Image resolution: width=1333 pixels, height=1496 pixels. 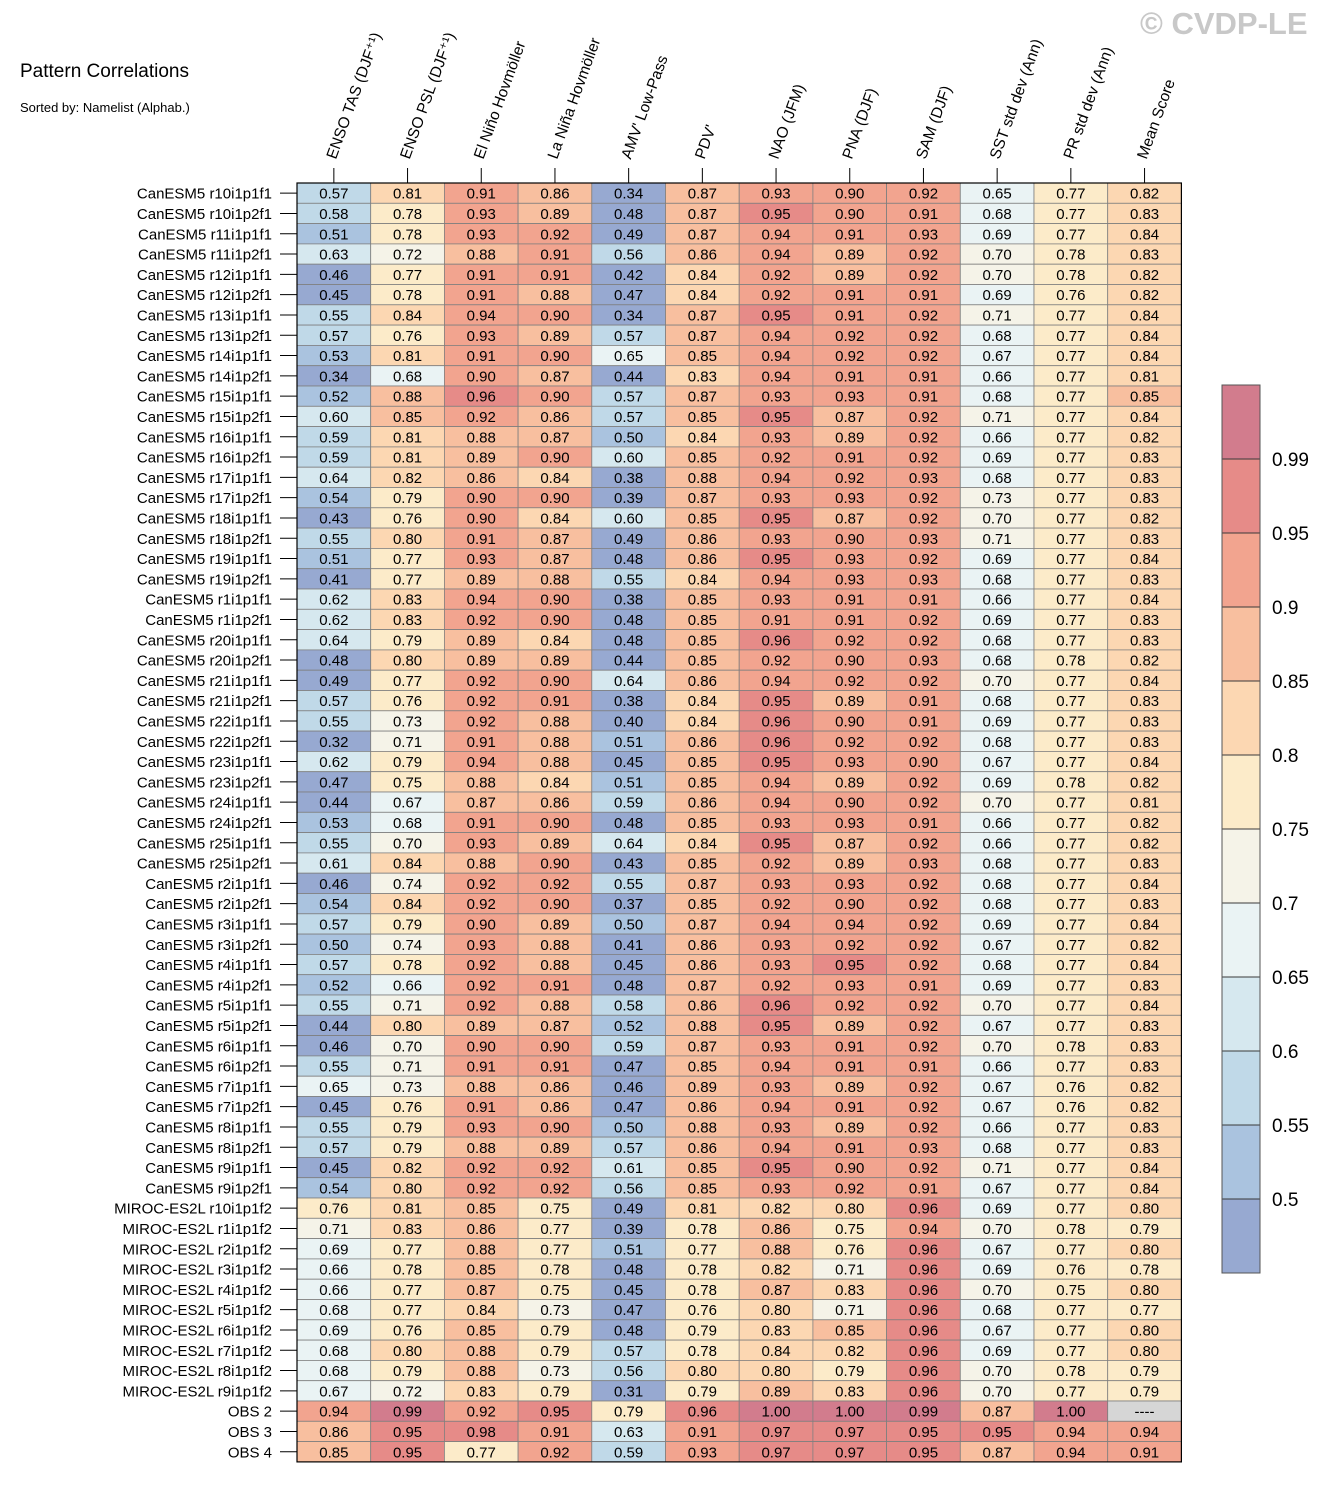 I want to click on chart-subtitle: Sorted by: Namelist (Alphab.), so click(x=105, y=107).